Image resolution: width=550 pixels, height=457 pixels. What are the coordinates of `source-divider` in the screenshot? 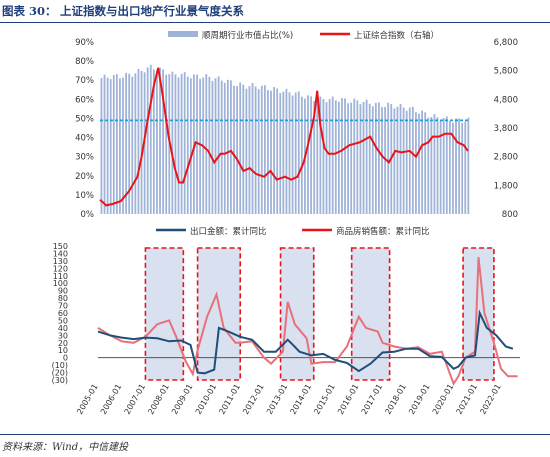 It's located at (275, 434).